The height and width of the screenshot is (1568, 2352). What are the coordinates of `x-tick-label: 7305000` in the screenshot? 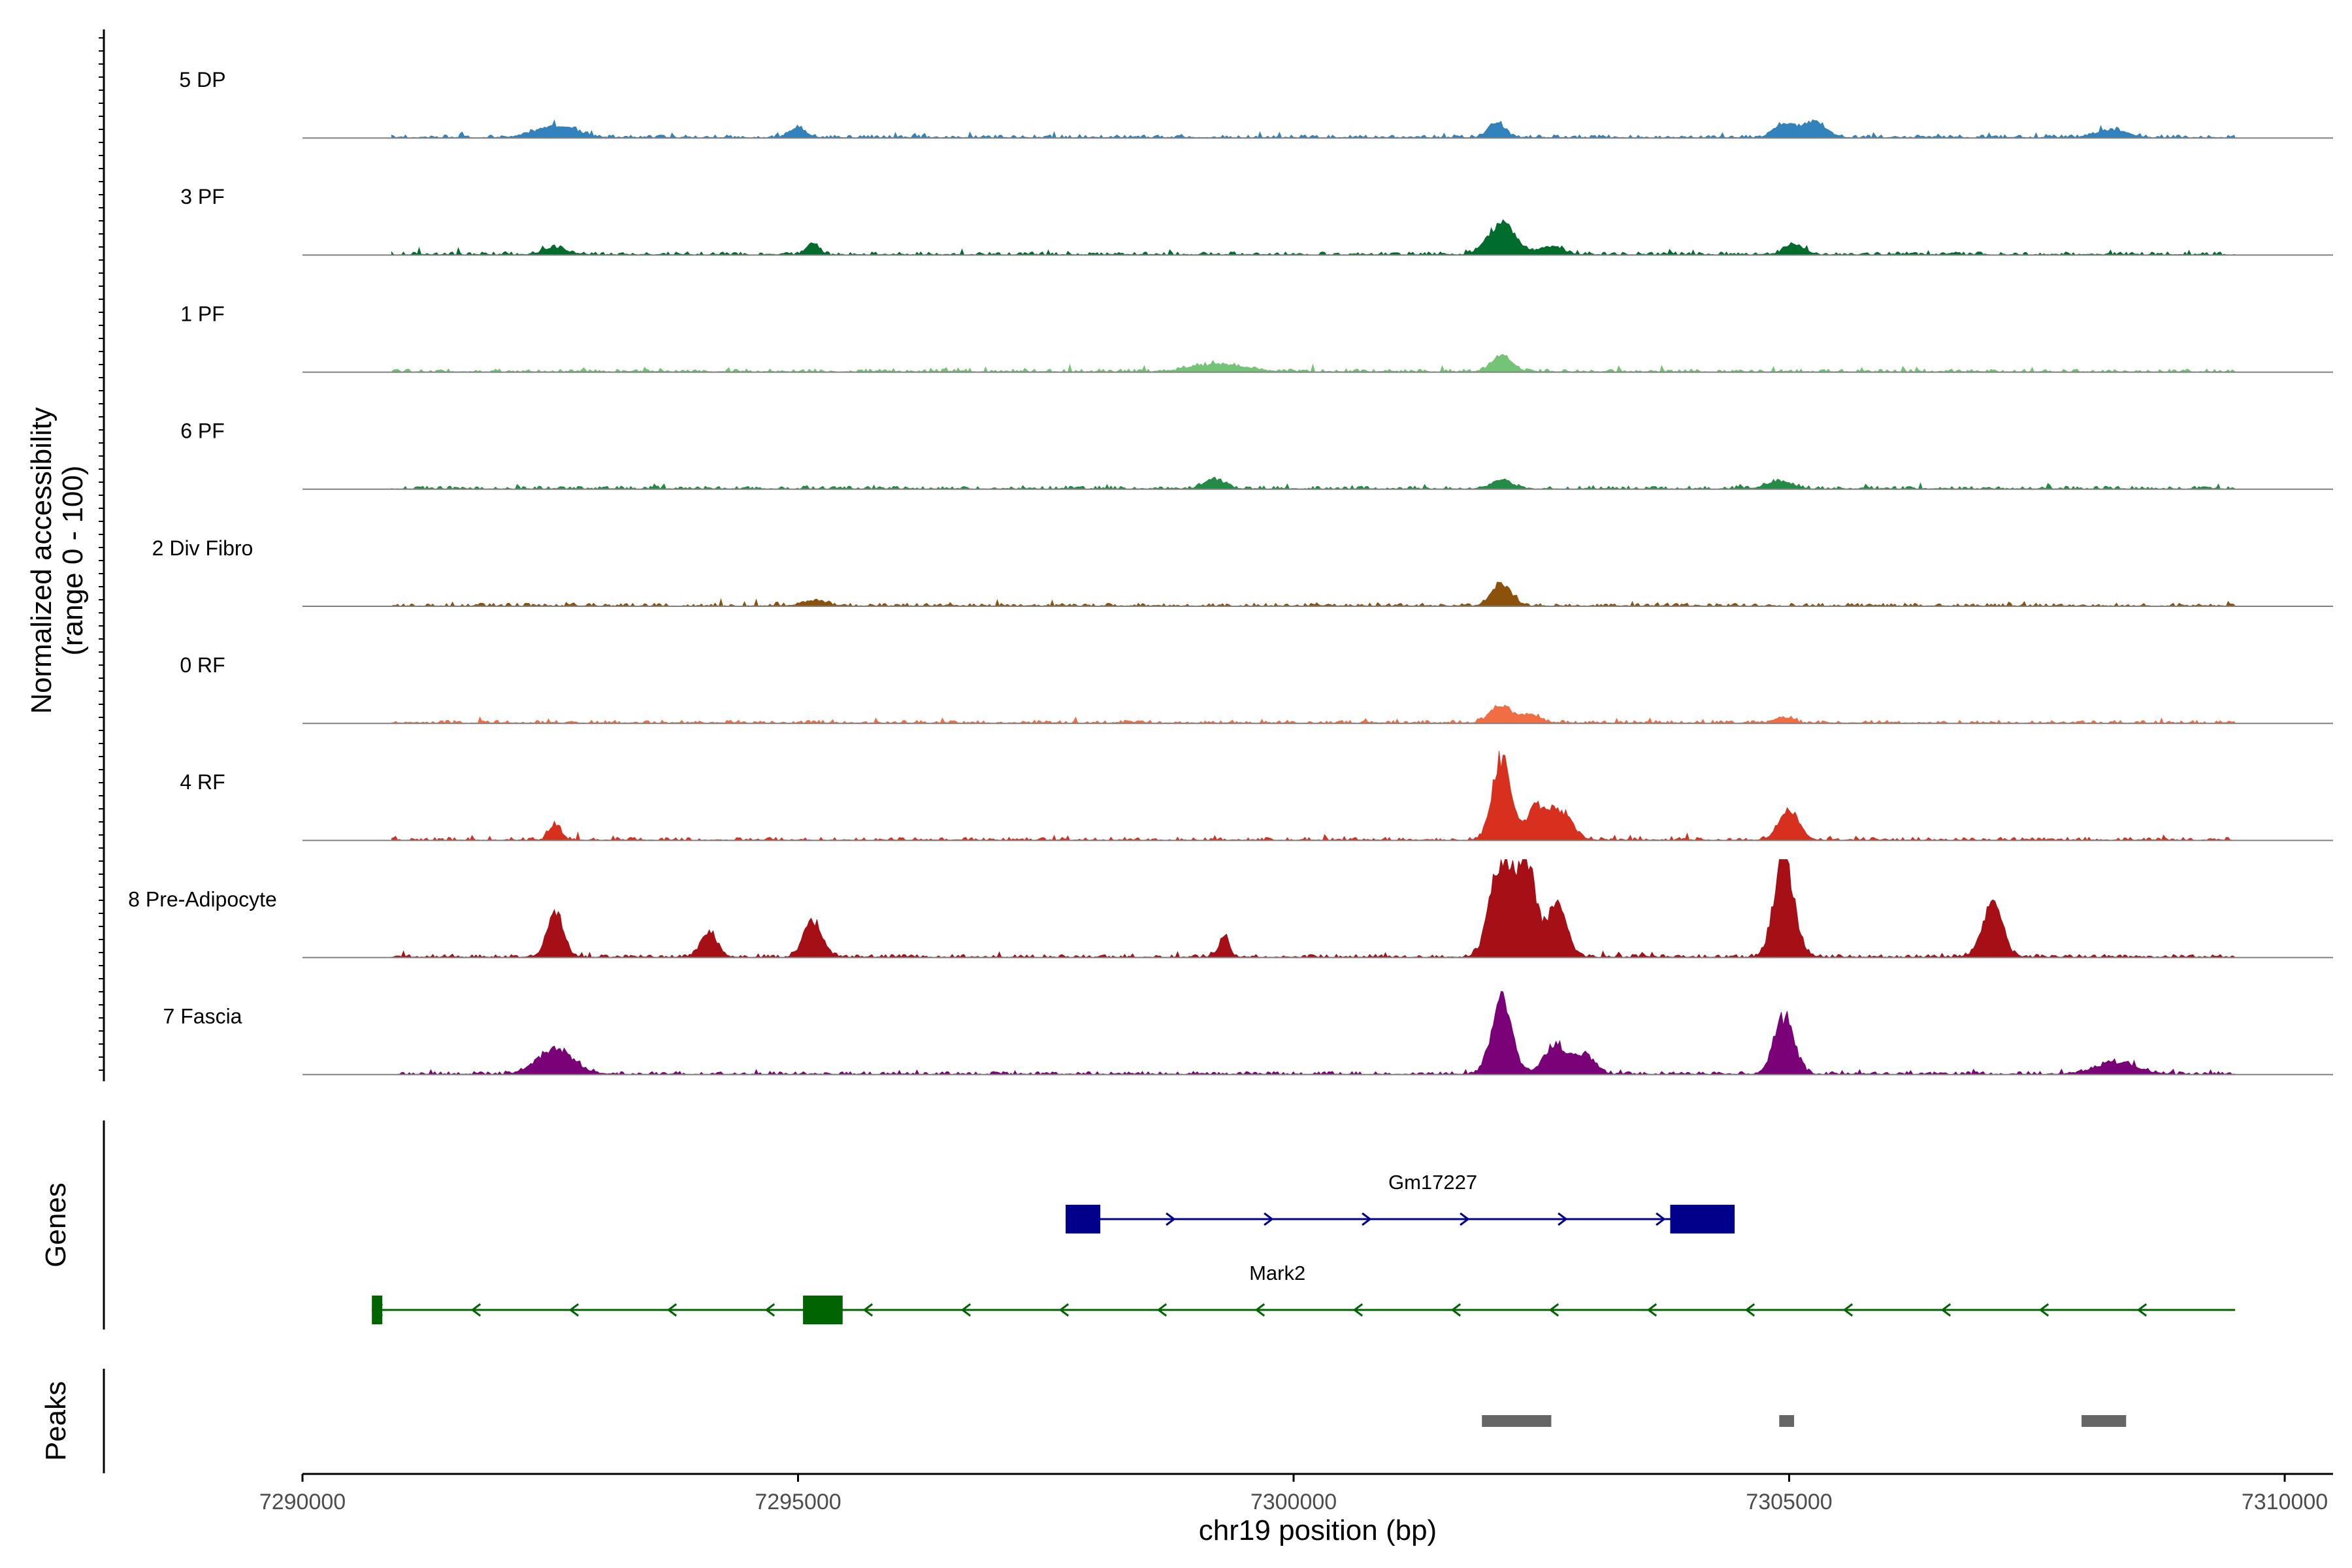 It's located at (1789, 1502).